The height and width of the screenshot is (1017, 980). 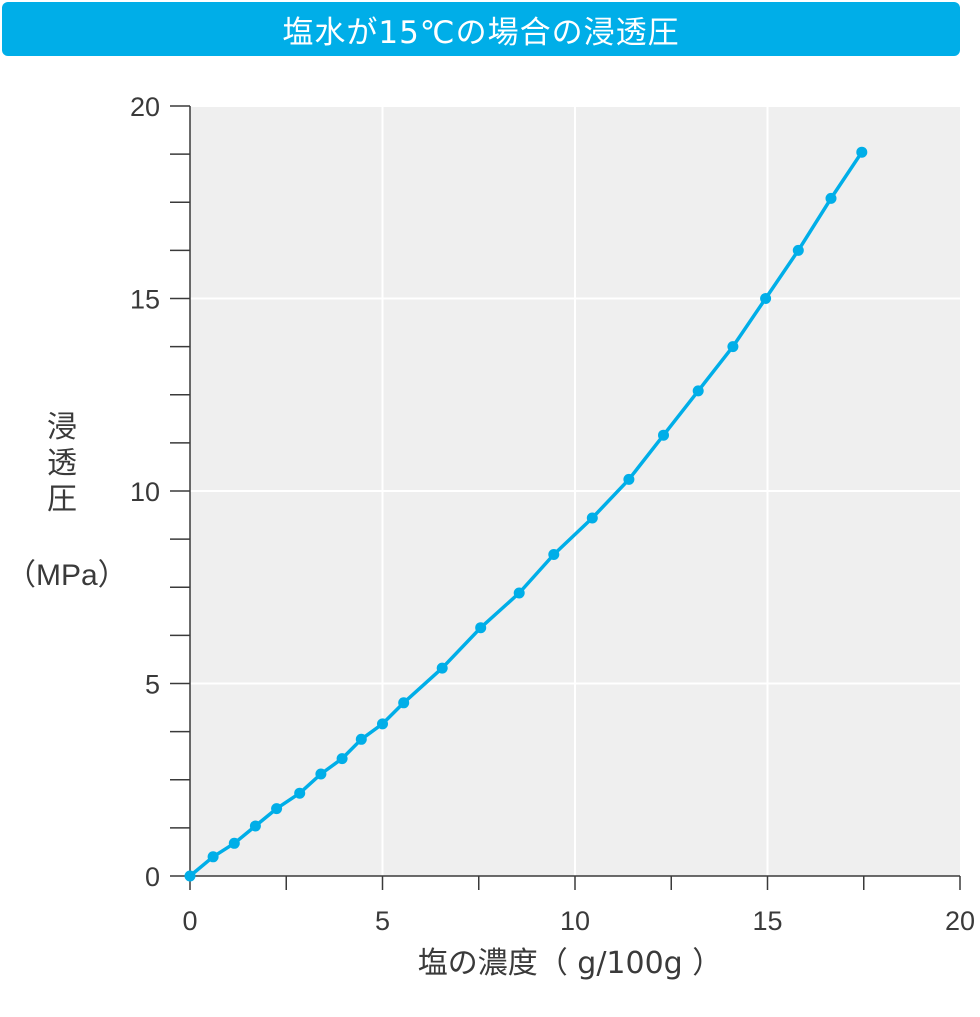 What do you see at coordinates (570, 963) in the screenshot?
I see `x-axis-title: 塩の濃度（ g/100g ）` at bounding box center [570, 963].